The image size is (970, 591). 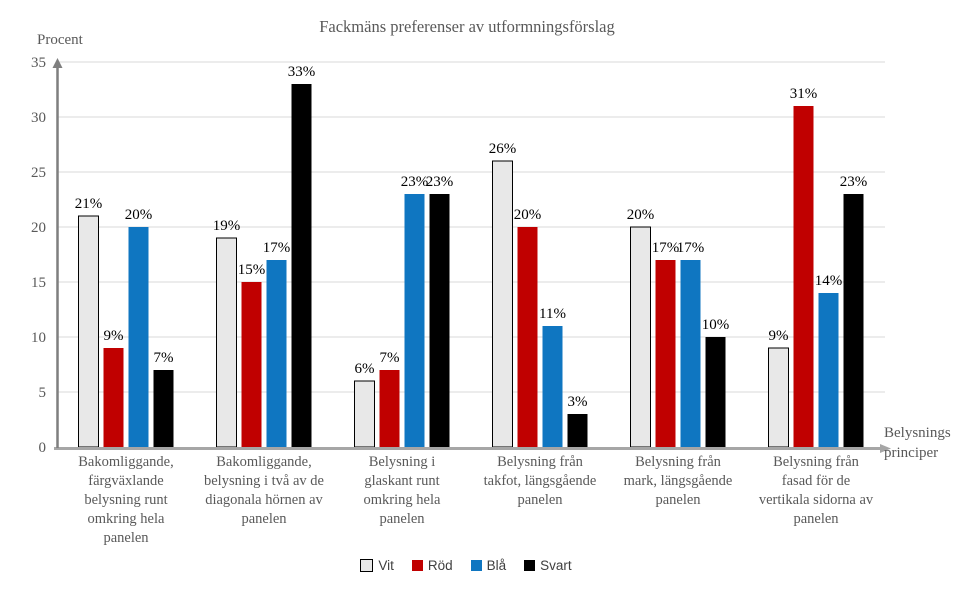 I want to click on legend-item: Vit, so click(x=377, y=565).